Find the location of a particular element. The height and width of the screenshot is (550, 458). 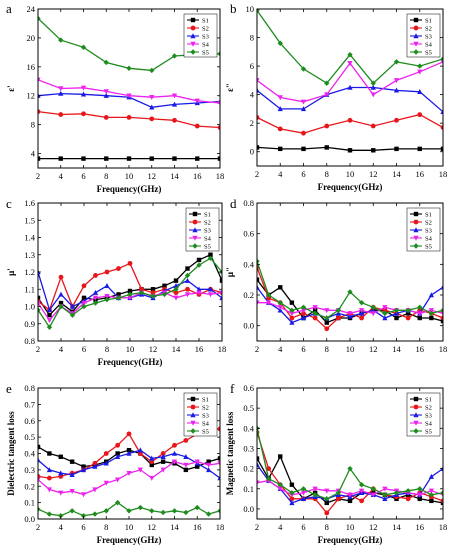

legend-label: S4 is located at coordinates (429, 239).